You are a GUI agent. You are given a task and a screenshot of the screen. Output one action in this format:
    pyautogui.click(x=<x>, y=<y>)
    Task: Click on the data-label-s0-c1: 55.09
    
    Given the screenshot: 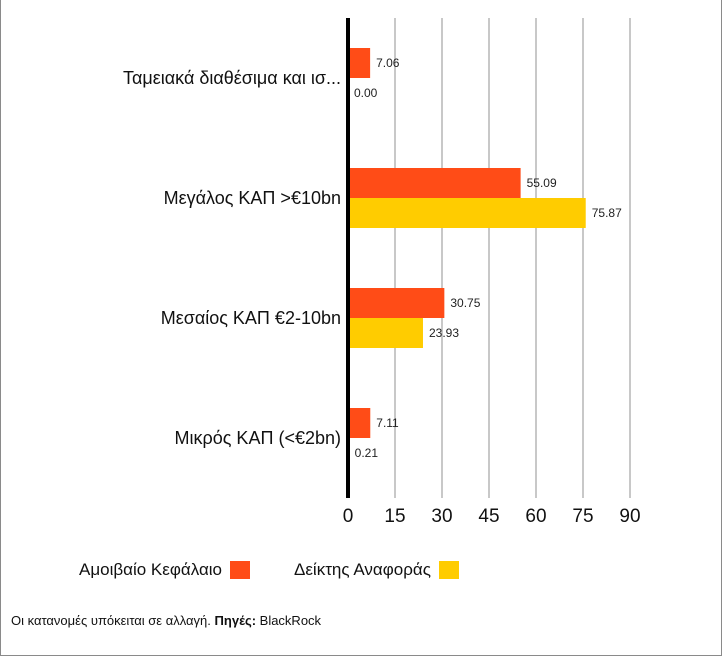 What is the action you would take?
    pyautogui.click(x=542, y=183)
    